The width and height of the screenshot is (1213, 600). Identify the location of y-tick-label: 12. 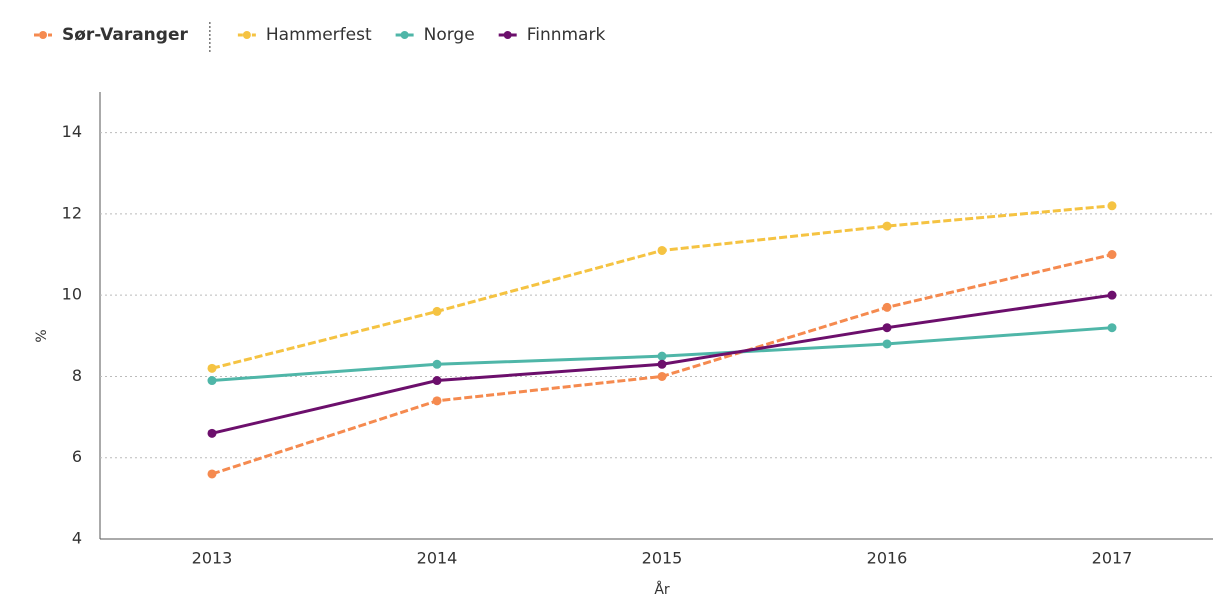
(72, 212).